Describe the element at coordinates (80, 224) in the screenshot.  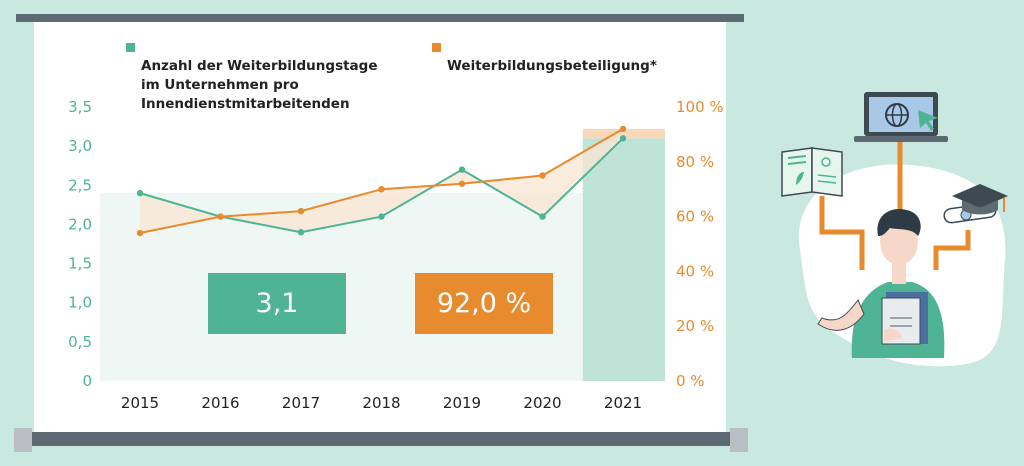
I see `left-tick-label: 2,0` at that location.